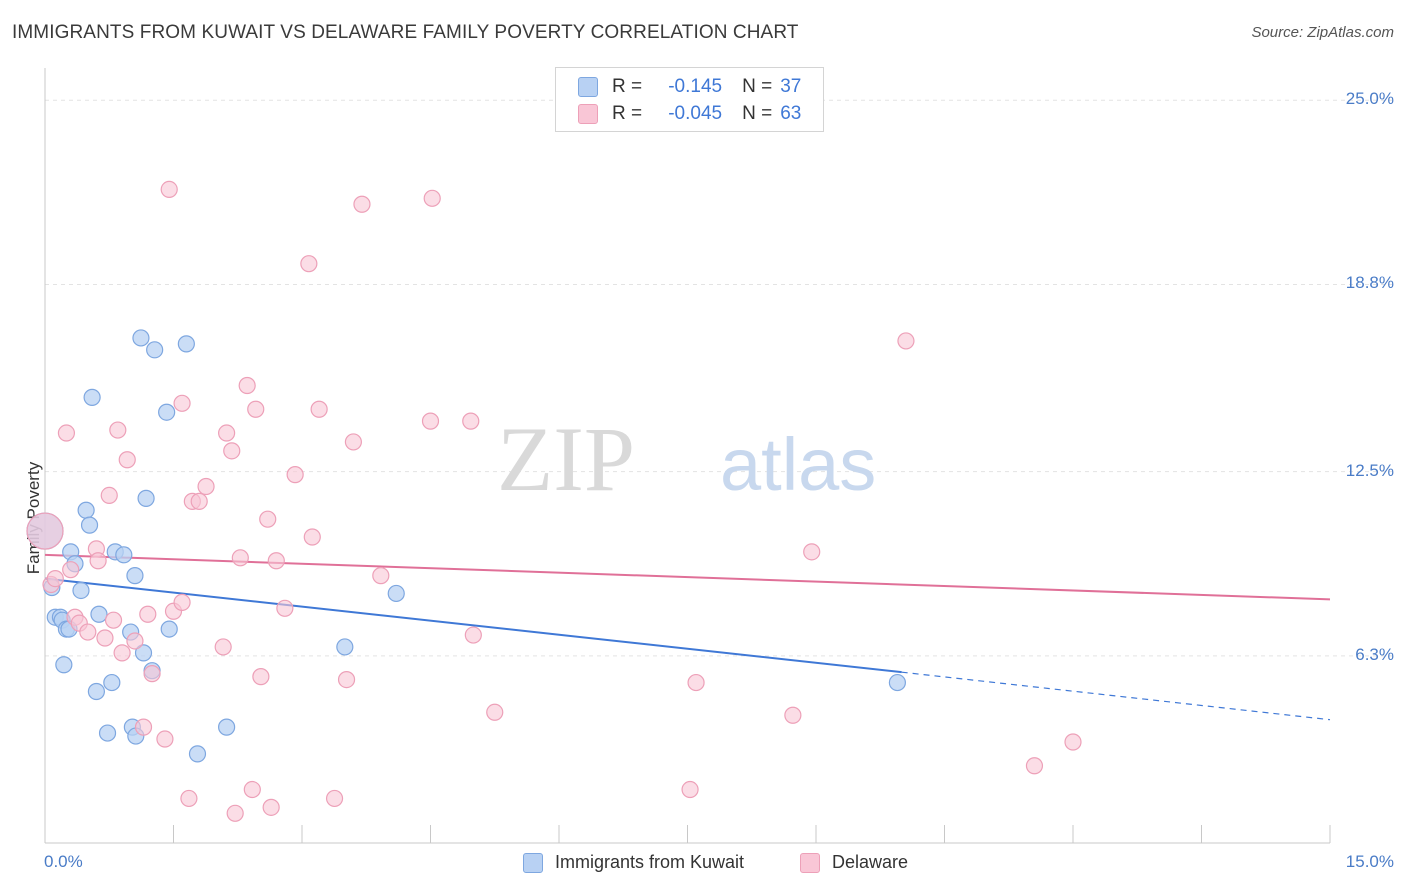 The width and height of the screenshot is (1406, 892). Describe the element at coordinates (1369, 470) in the screenshot. I see `y-tick-label: 12.5%` at that location.